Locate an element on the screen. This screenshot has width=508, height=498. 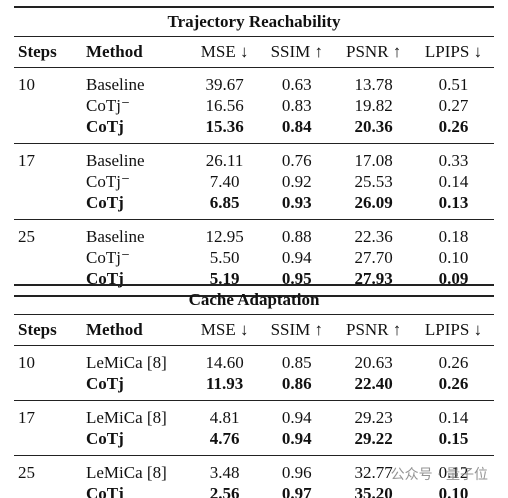
value-cell: 0.93 is located at coordinates (296, 202).